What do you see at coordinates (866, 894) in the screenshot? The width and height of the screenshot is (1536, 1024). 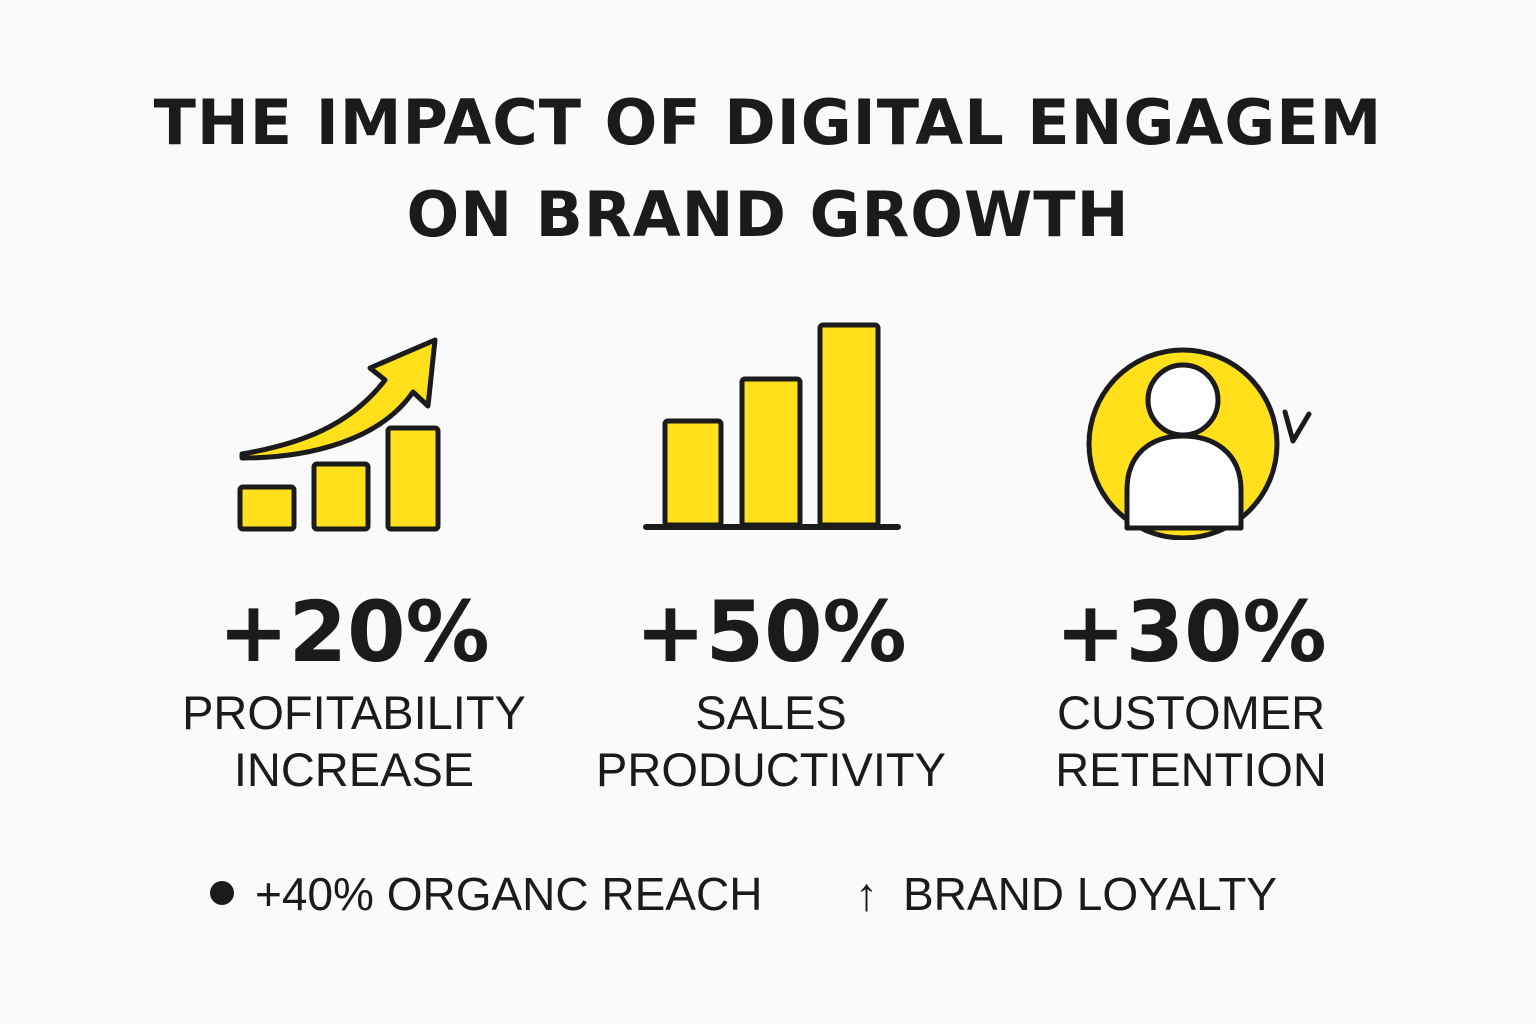 I see `up-arrow-icon: ↑` at bounding box center [866, 894].